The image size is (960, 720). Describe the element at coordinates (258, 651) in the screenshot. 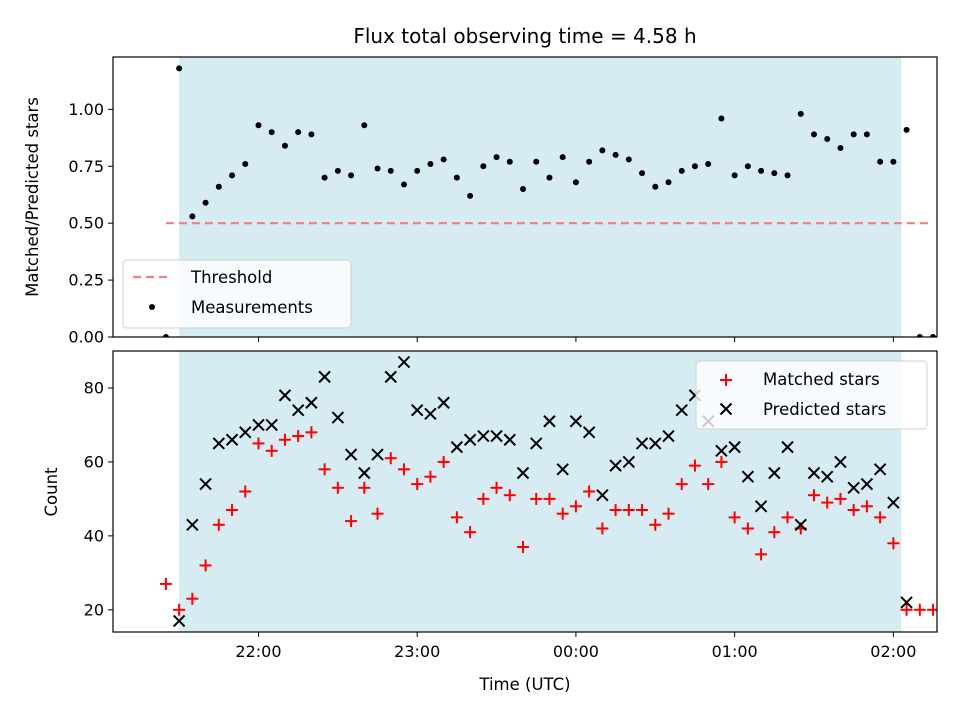

I see `x-tick-label-0: 22:00` at that location.